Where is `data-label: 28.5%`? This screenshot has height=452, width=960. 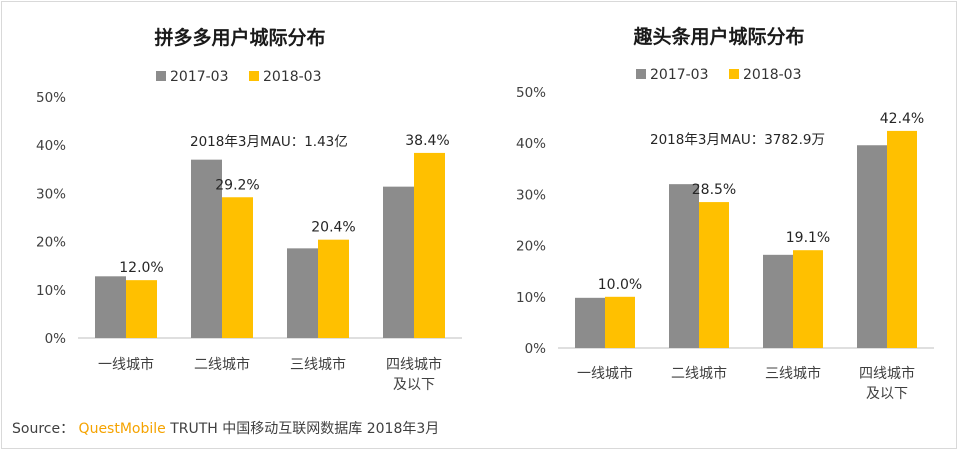
data-label: 28.5% is located at coordinates (714, 190).